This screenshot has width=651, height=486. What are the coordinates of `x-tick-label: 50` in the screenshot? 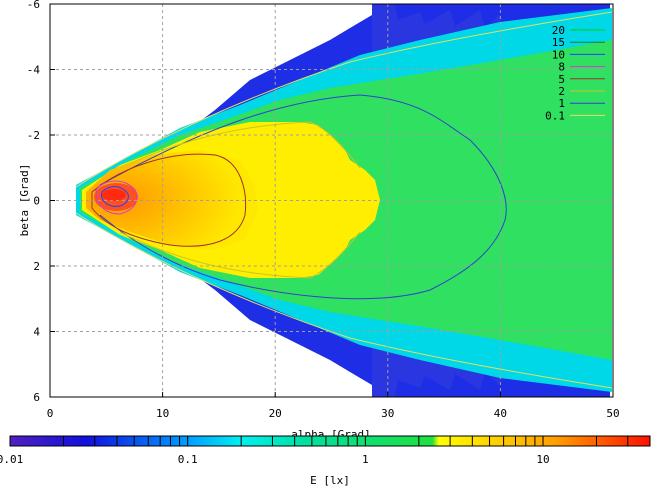 It's located at (612, 413).